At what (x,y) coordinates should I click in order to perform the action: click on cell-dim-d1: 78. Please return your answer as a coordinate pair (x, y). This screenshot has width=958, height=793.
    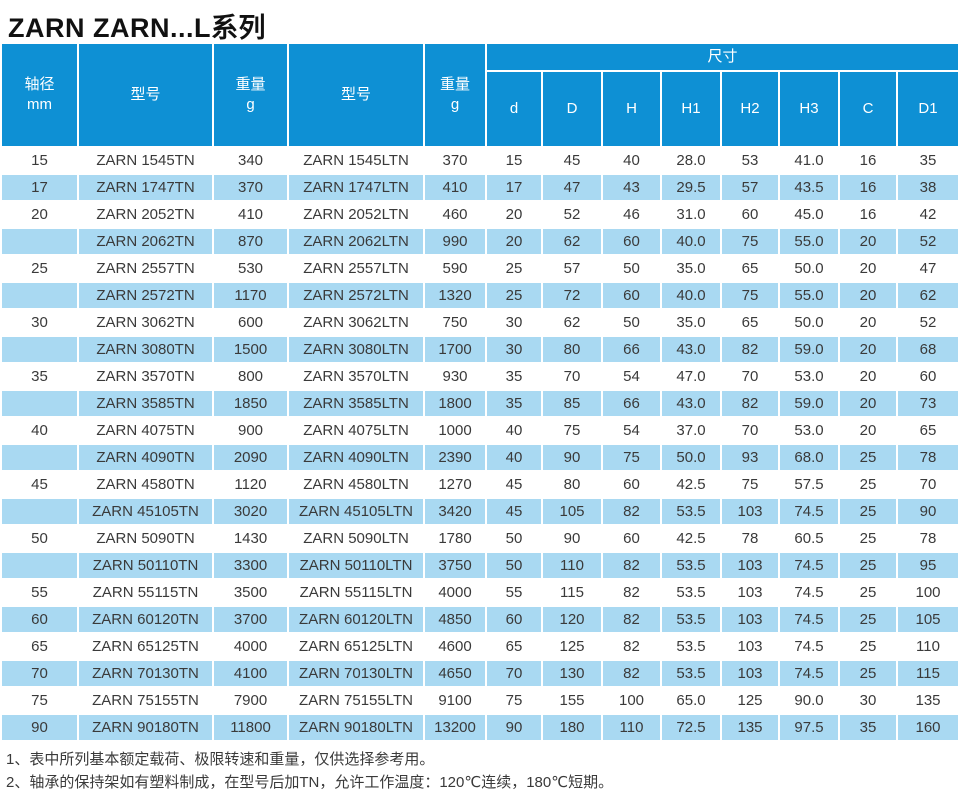
    Looking at the image, I should click on (926, 538).